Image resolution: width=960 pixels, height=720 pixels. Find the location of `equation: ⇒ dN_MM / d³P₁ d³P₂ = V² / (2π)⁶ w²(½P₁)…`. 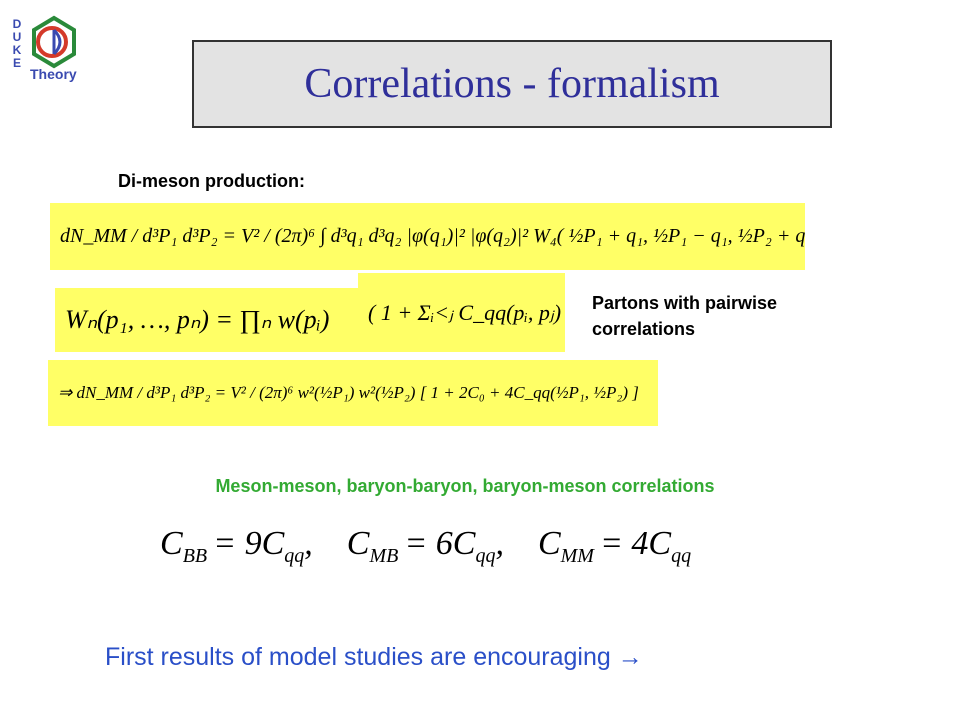

equation: ⇒ dN_MM / d³P₁ d³P₂ = V² / (2π)⁶ w²(½P₁)… is located at coordinates (353, 393).